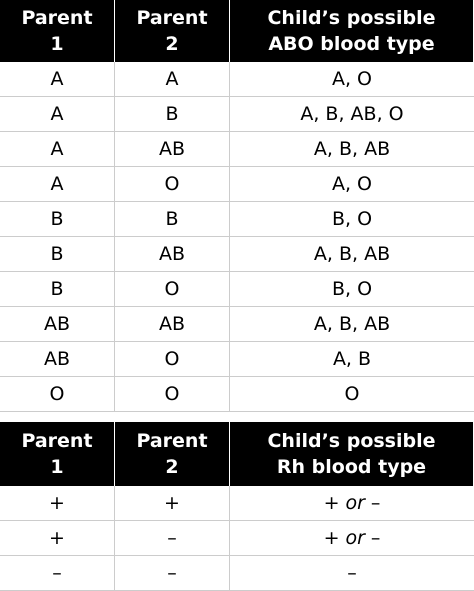  Describe the element at coordinates (237, 417) in the screenshot. I see `spacer` at that location.